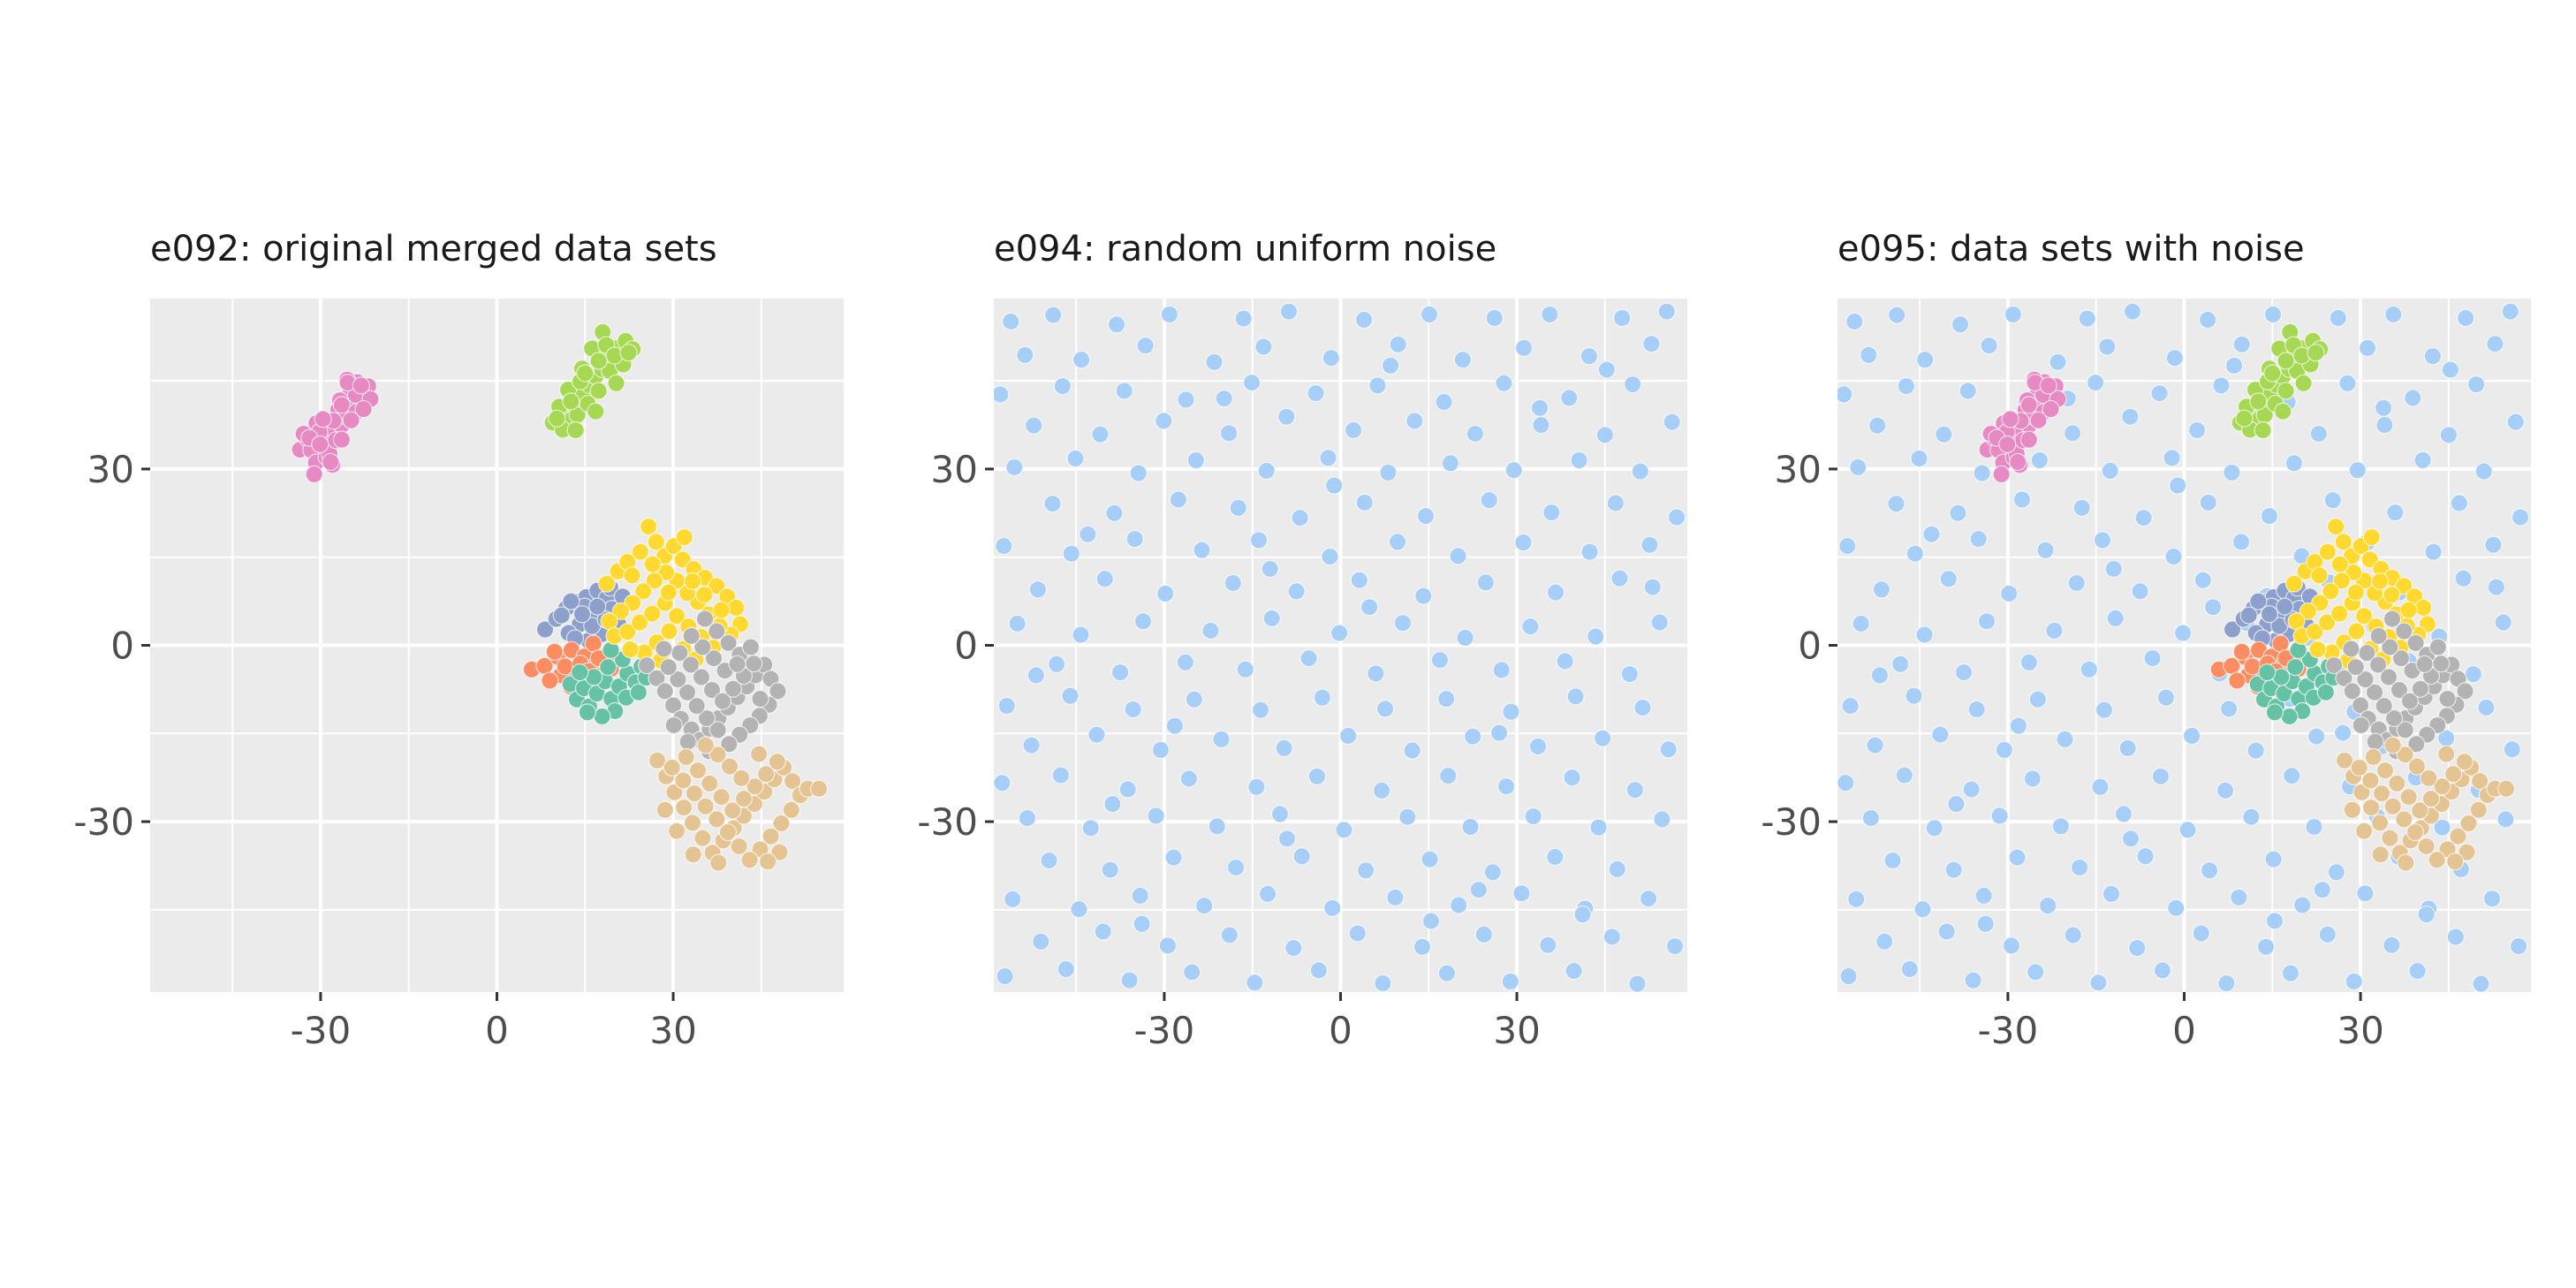  What do you see at coordinates (2039, 420) in the screenshot?
I see `data-point-pink` at bounding box center [2039, 420].